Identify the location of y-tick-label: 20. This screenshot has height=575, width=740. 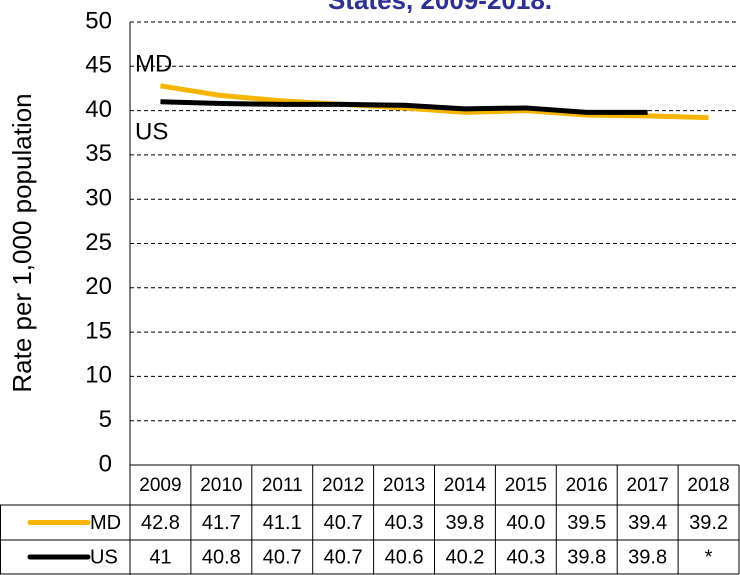
(98, 286).